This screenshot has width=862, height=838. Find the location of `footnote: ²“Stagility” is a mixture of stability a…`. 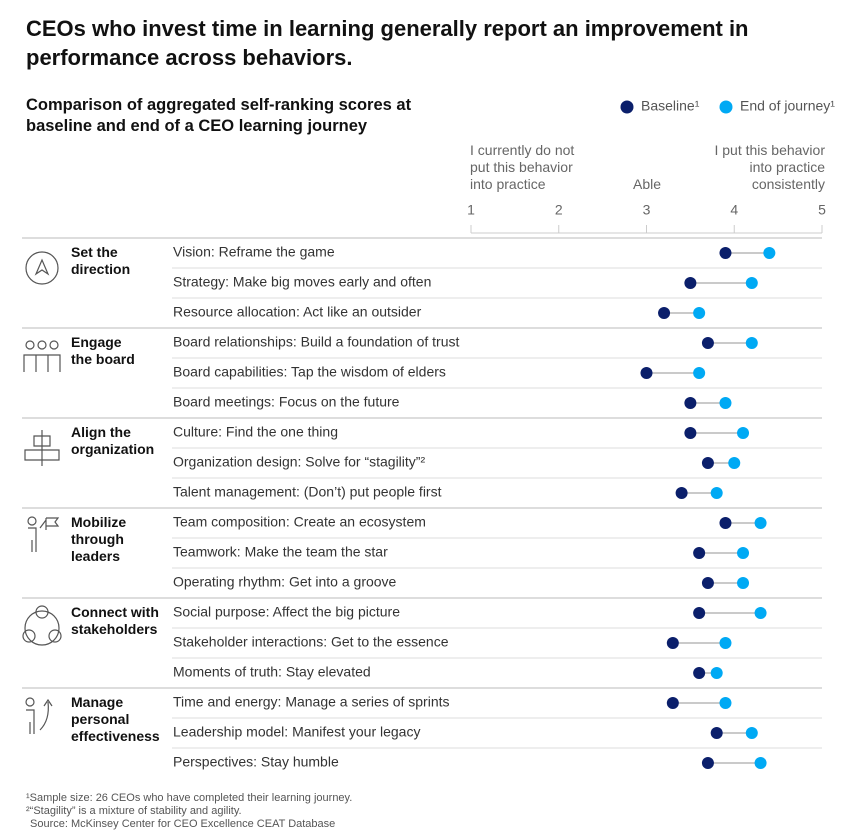

footnote: ²“Stagility” is a mixture of stability a… is located at coordinates (134, 811).